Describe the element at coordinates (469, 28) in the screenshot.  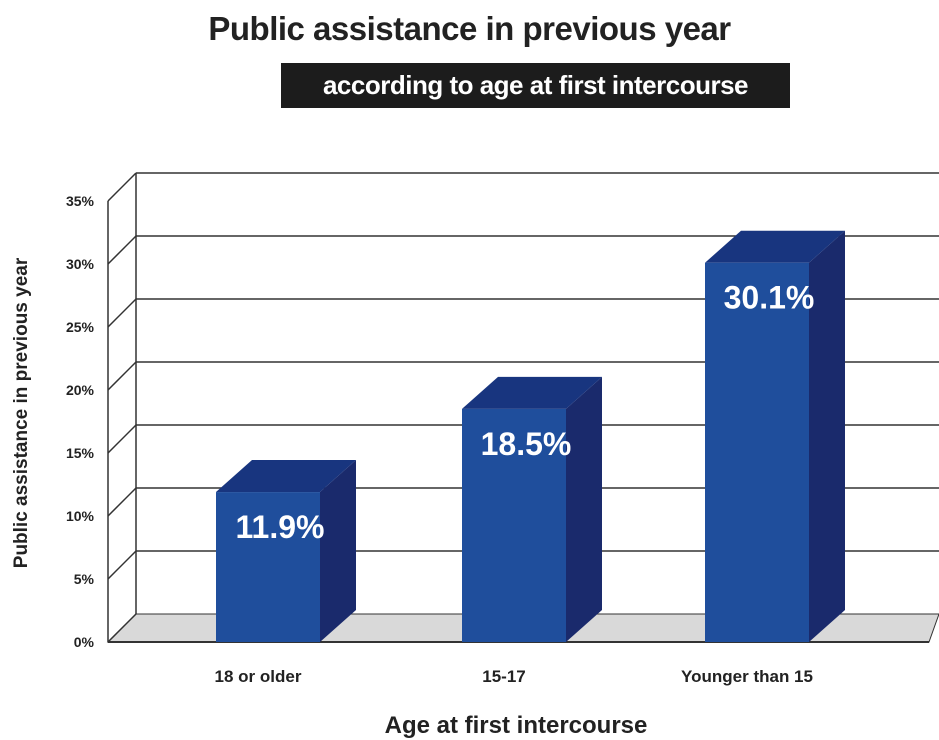
I see `chart-title: Public assistance in previous year` at that location.